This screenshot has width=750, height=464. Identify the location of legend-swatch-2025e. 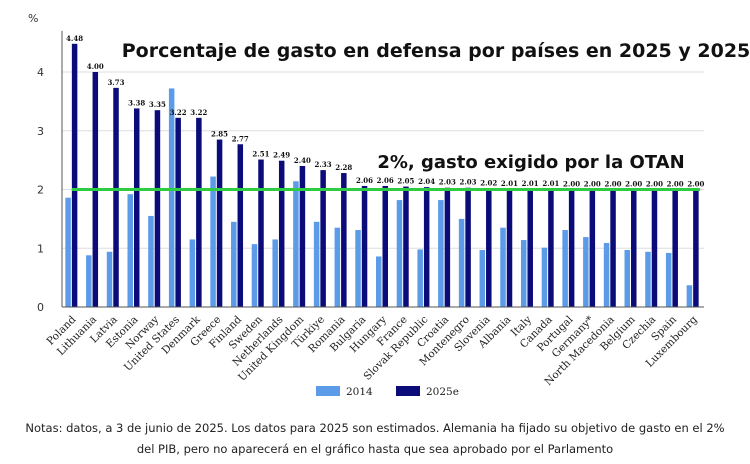
(408, 391).